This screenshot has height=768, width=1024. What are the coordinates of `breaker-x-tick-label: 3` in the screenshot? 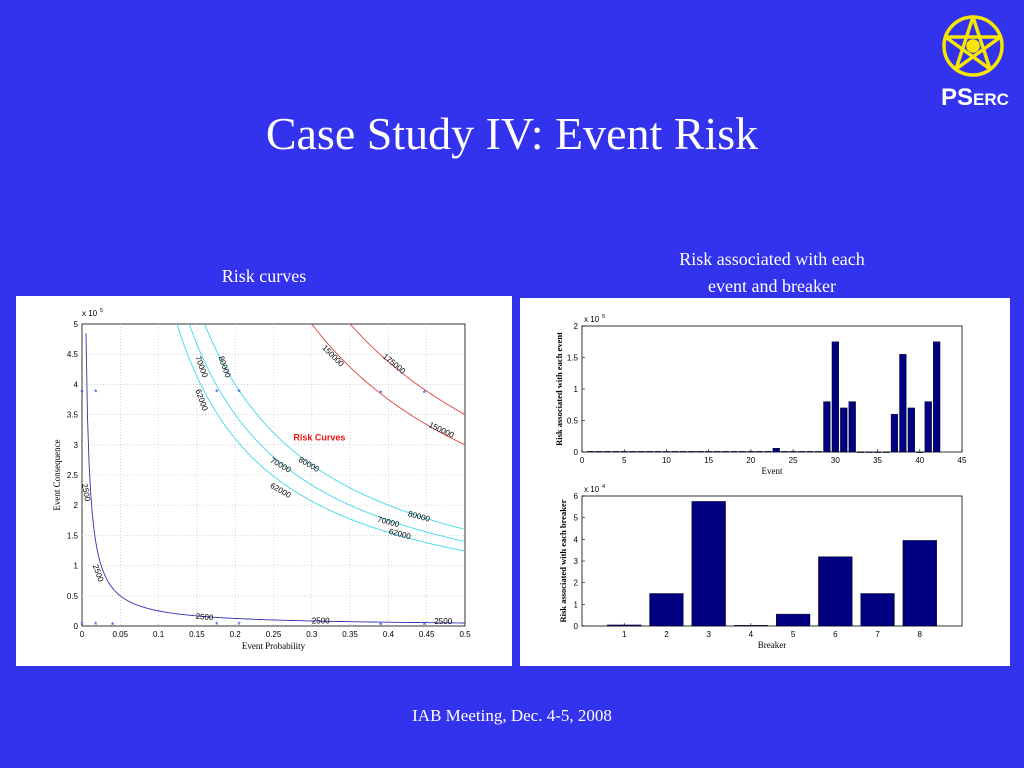 It's located at (708, 634).